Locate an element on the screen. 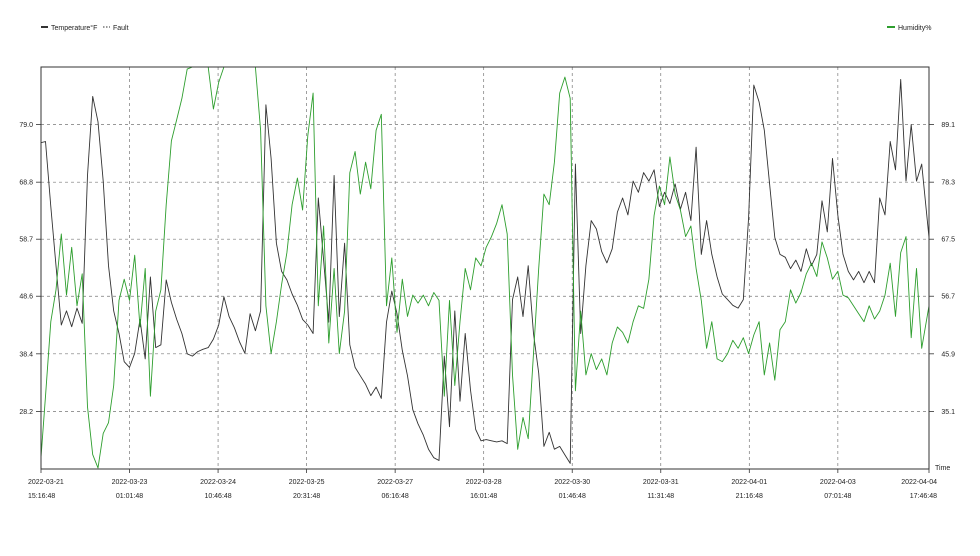  y-right-tick-label: 45.9 is located at coordinates (948, 354).